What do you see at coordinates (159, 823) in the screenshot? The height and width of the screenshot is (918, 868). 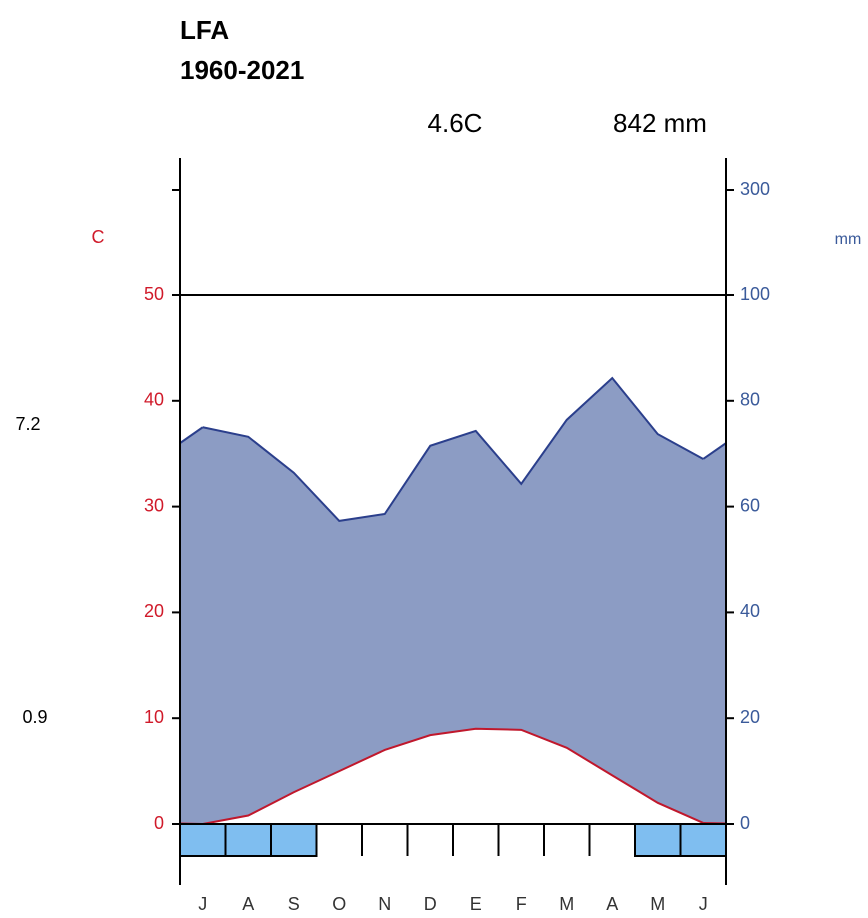 I see `y-tick-label: 0` at bounding box center [159, 823].